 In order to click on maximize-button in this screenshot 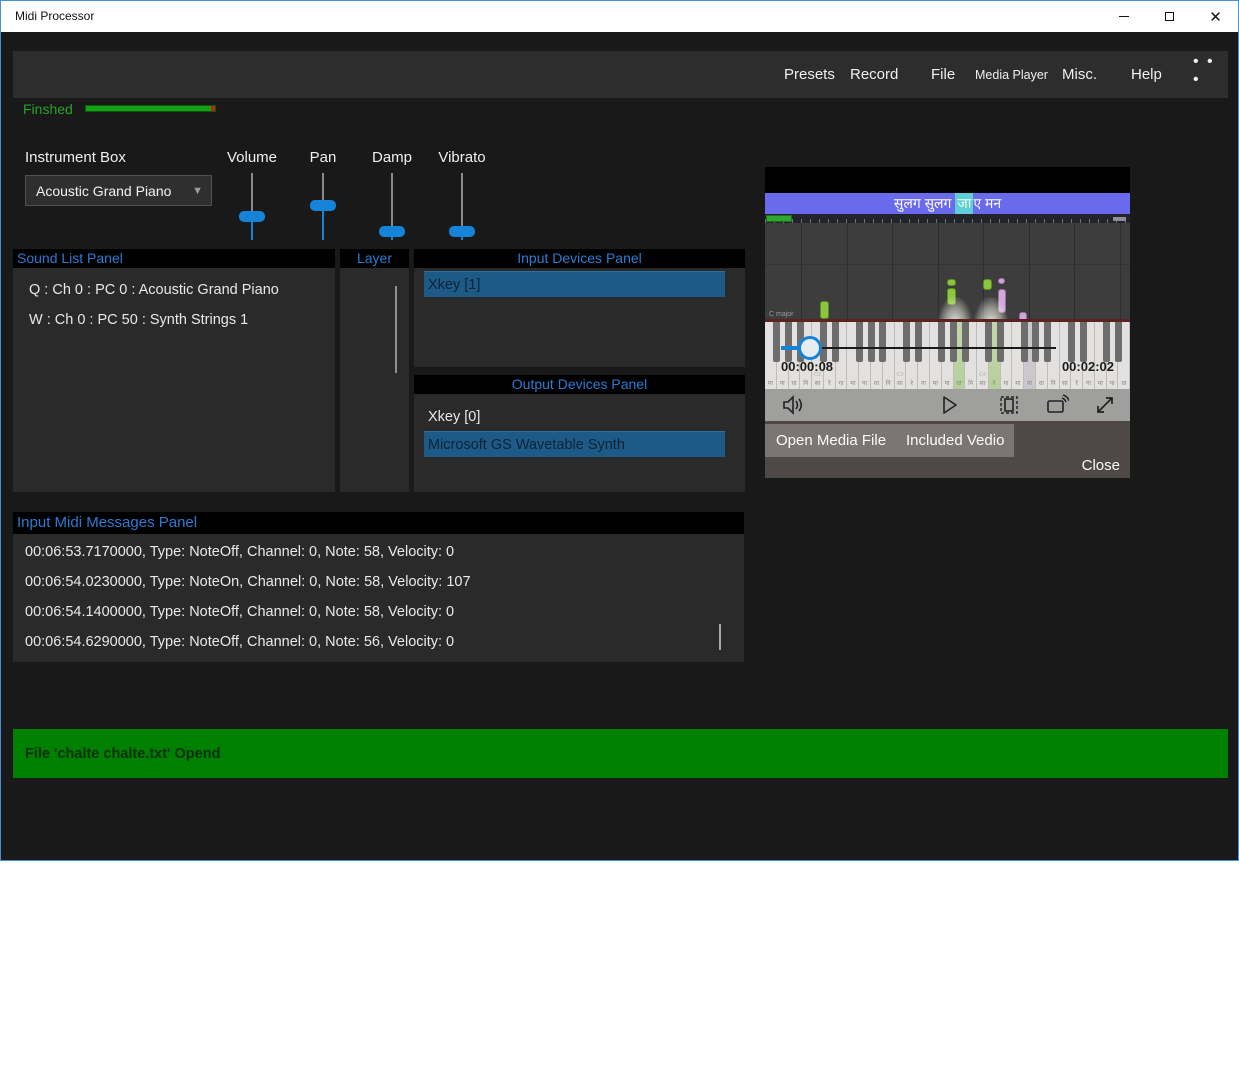, I will do `click(1169, 16)`.